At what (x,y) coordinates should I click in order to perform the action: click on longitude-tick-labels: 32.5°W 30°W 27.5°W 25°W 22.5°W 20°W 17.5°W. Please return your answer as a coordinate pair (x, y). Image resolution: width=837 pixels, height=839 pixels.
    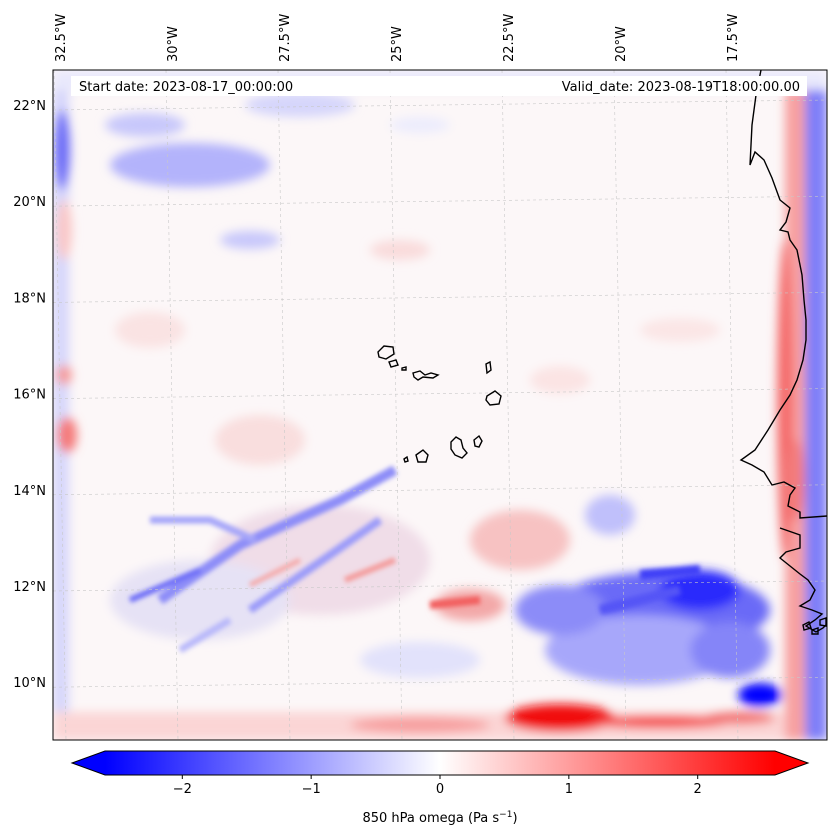
    Looking at the image, I should click on (397, 38).